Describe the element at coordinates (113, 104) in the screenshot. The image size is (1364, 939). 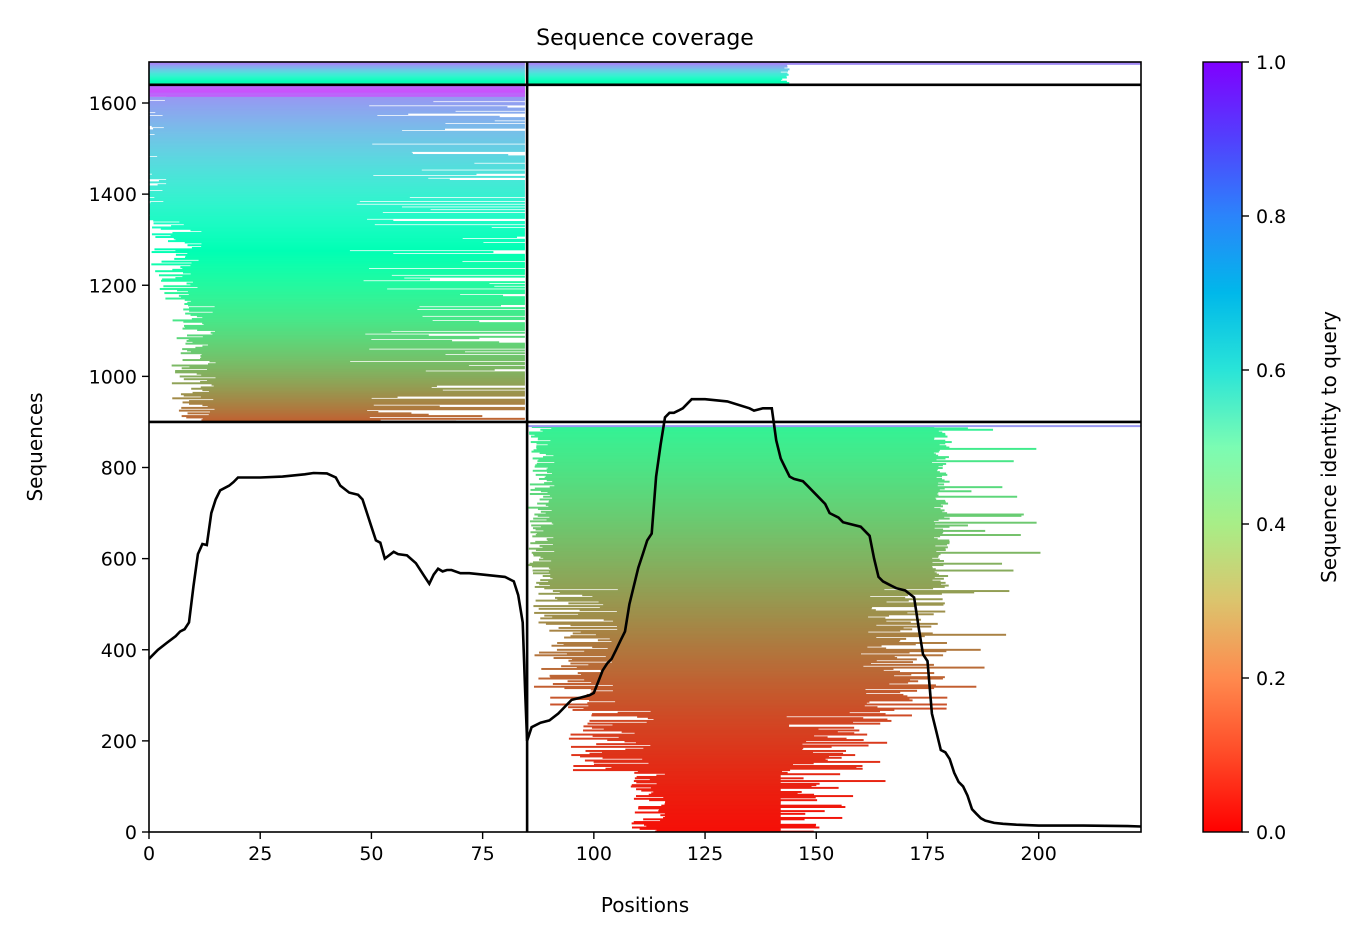
I see `y-tick-label: 1600` at that location.